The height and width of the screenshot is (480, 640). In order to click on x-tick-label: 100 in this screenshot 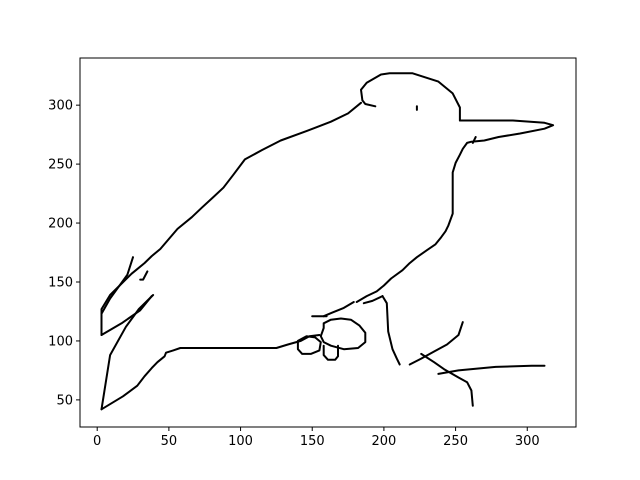, I will do `click(240, 441)`.